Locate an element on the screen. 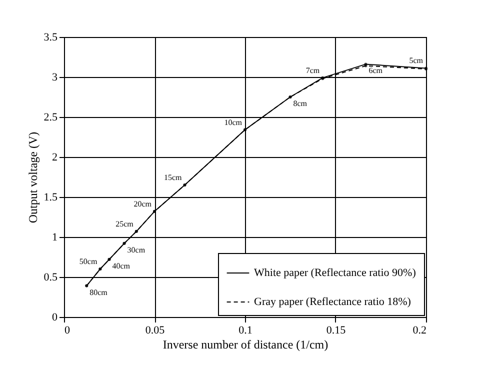  annotation: 30cm is located at coordinates (136, 249).